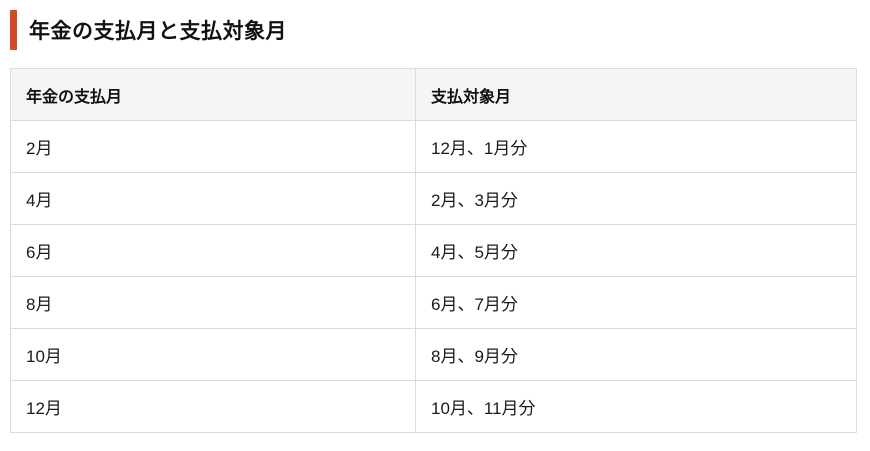  I want to click on column-header-payment-month: 年金の支払月, so click(213, 94).